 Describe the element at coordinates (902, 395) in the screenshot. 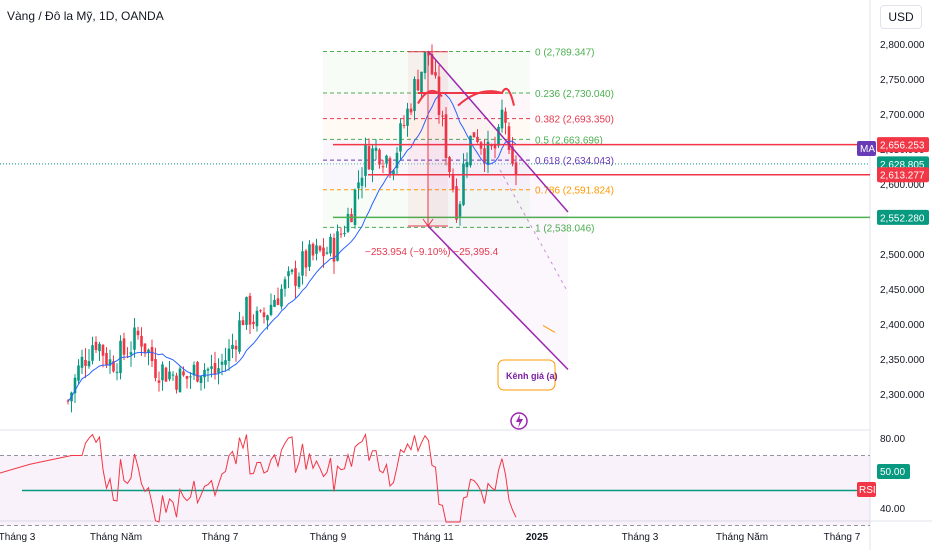

I see `price-axis-label: 2,300.000` at that location.